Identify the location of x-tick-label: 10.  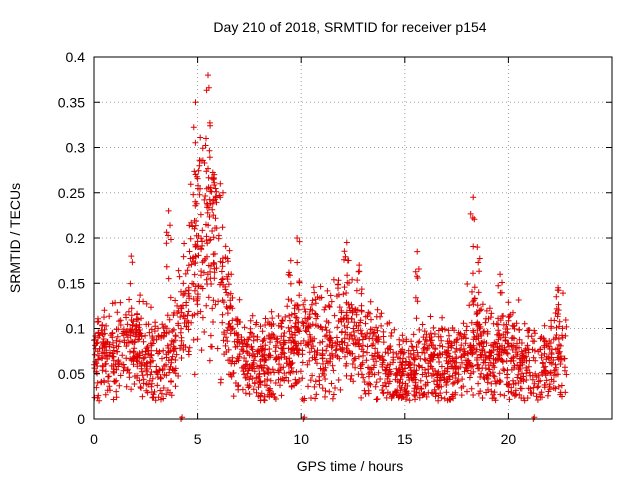
(301, 439).